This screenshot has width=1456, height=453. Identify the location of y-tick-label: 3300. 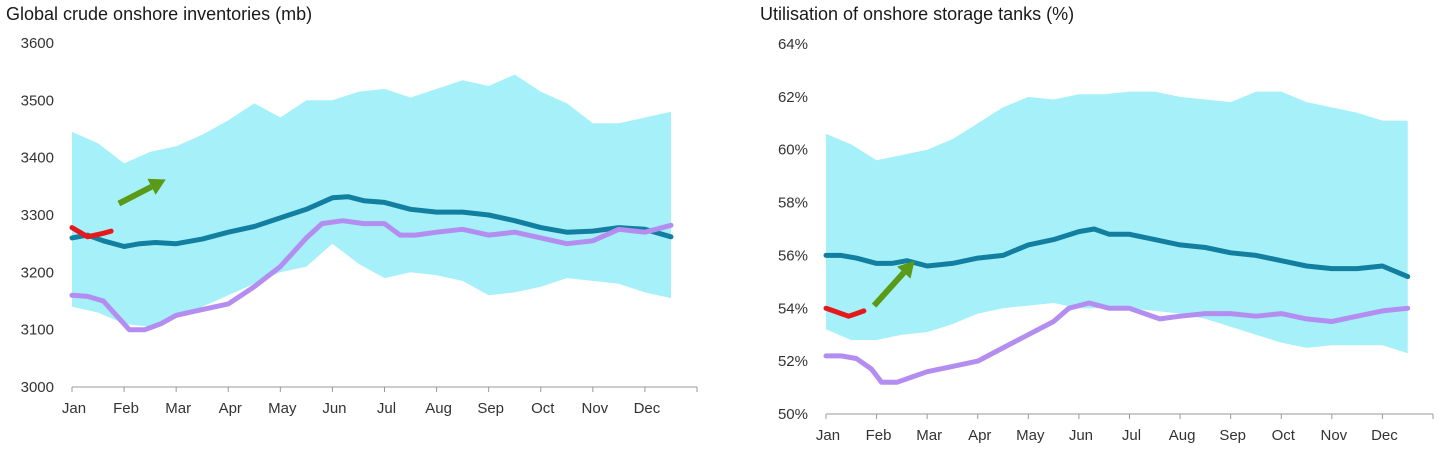
(37, 215).